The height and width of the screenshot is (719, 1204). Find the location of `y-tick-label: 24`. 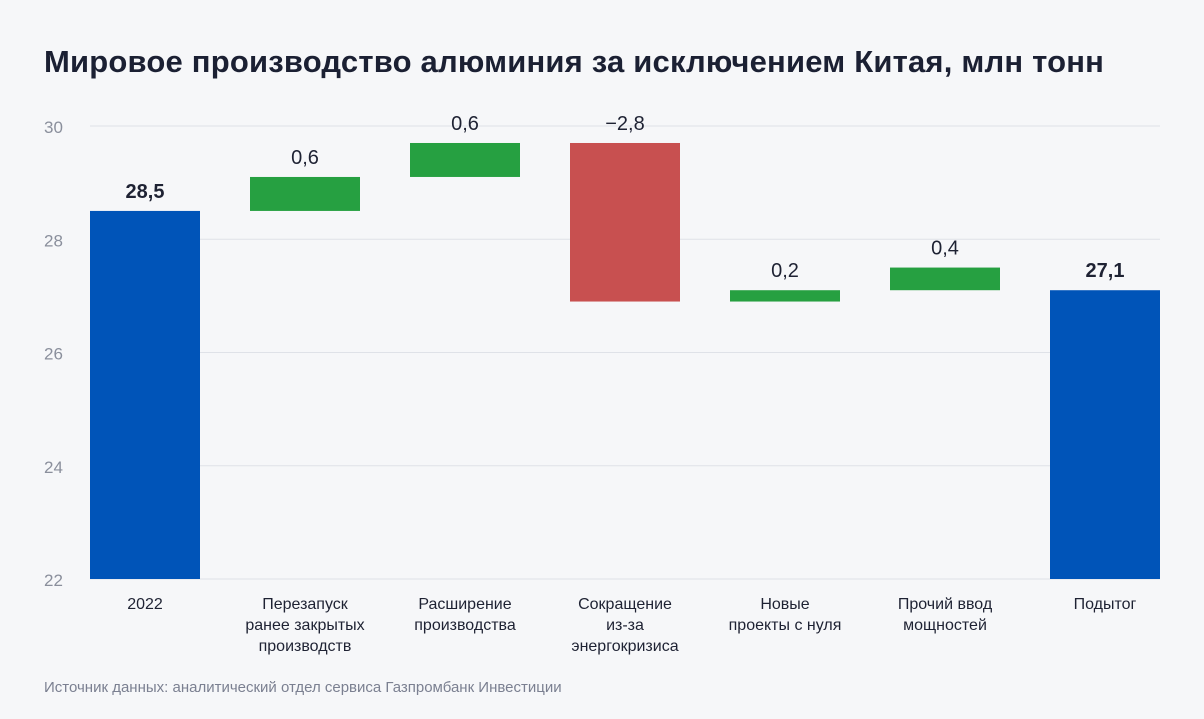

y-tick-label: 24 is located at coordinates (53, 467).